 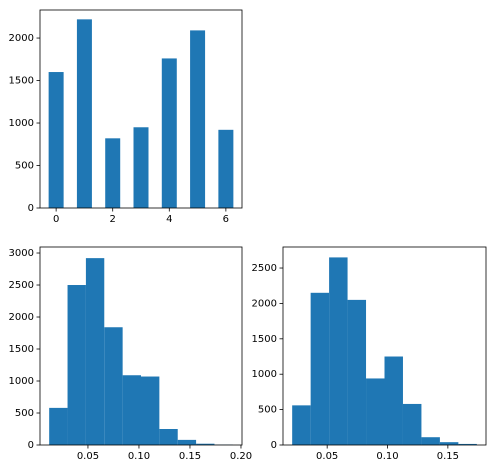 I want to click on x-tick-label: 6, so click(x=226, y=219).